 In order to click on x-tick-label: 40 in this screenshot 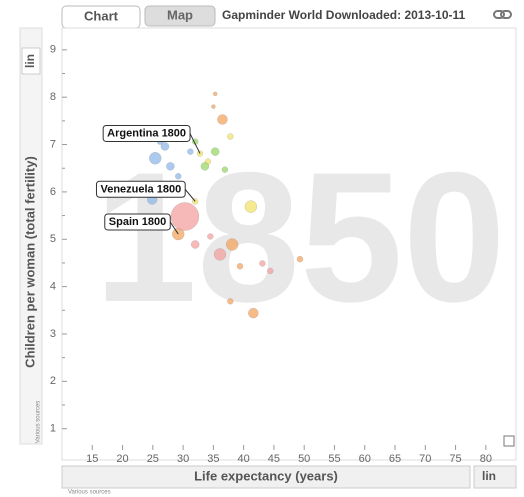, I will do `click(244, 459)`.